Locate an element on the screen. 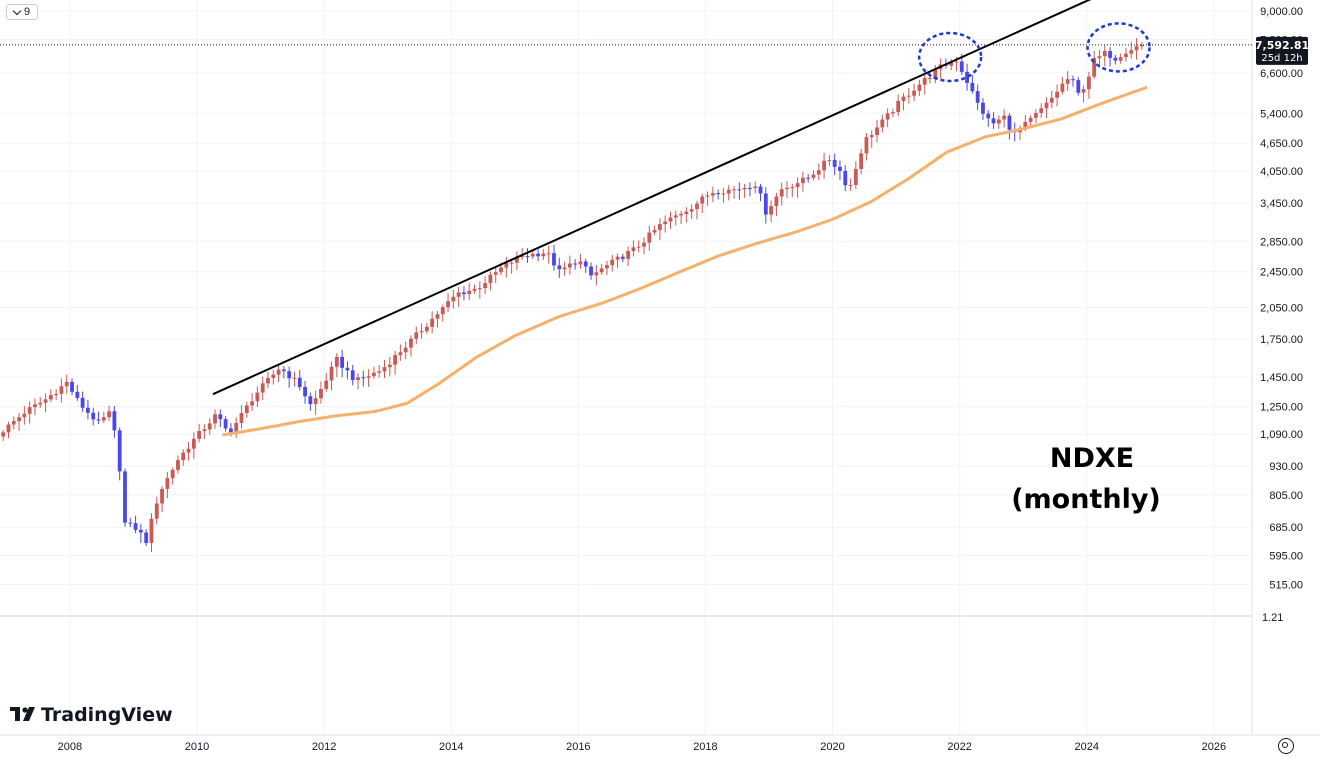 This screenshot has height=759, width=1320. price-tick-label: 5,400.00 is located at coordinates (1281, 114).